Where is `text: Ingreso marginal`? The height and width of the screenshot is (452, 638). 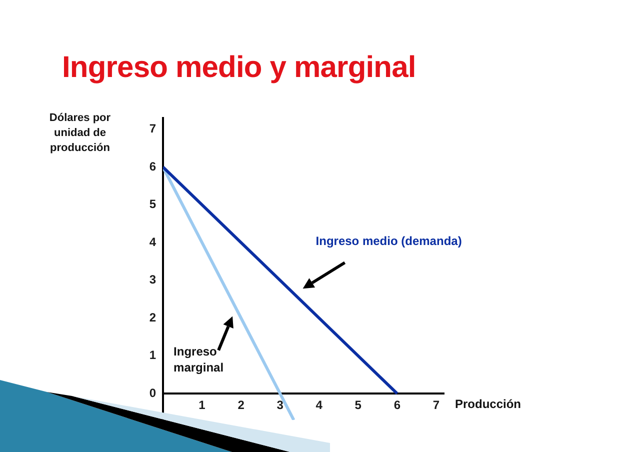 text: Ingreso marginal is located at coordinates (199, 359).